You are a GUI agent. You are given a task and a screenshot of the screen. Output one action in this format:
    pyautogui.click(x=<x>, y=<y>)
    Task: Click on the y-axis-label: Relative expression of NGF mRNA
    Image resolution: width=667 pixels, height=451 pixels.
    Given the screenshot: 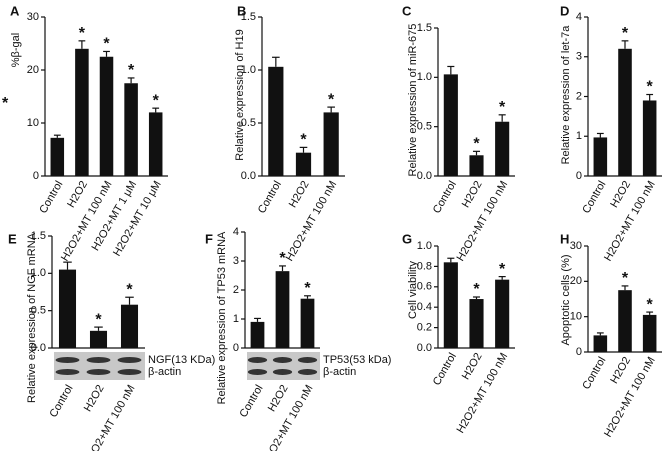 What is the action you would take?
    pyautogui.click(x=32, y=317)
    